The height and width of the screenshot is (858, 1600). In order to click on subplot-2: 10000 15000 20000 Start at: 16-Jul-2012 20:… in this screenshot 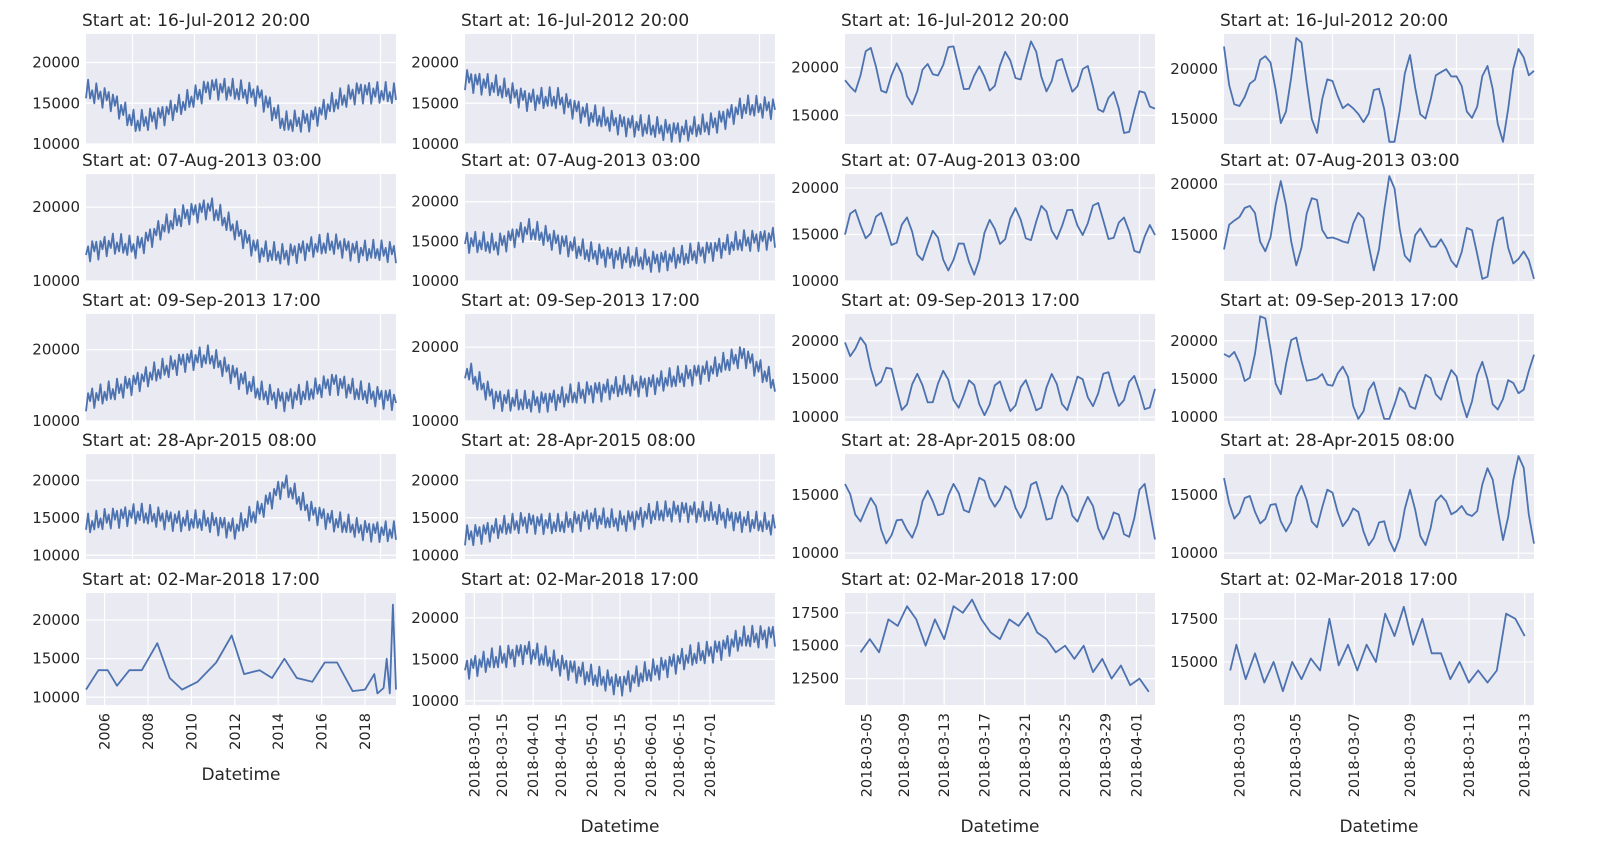, I will do `click(593, 82)`.